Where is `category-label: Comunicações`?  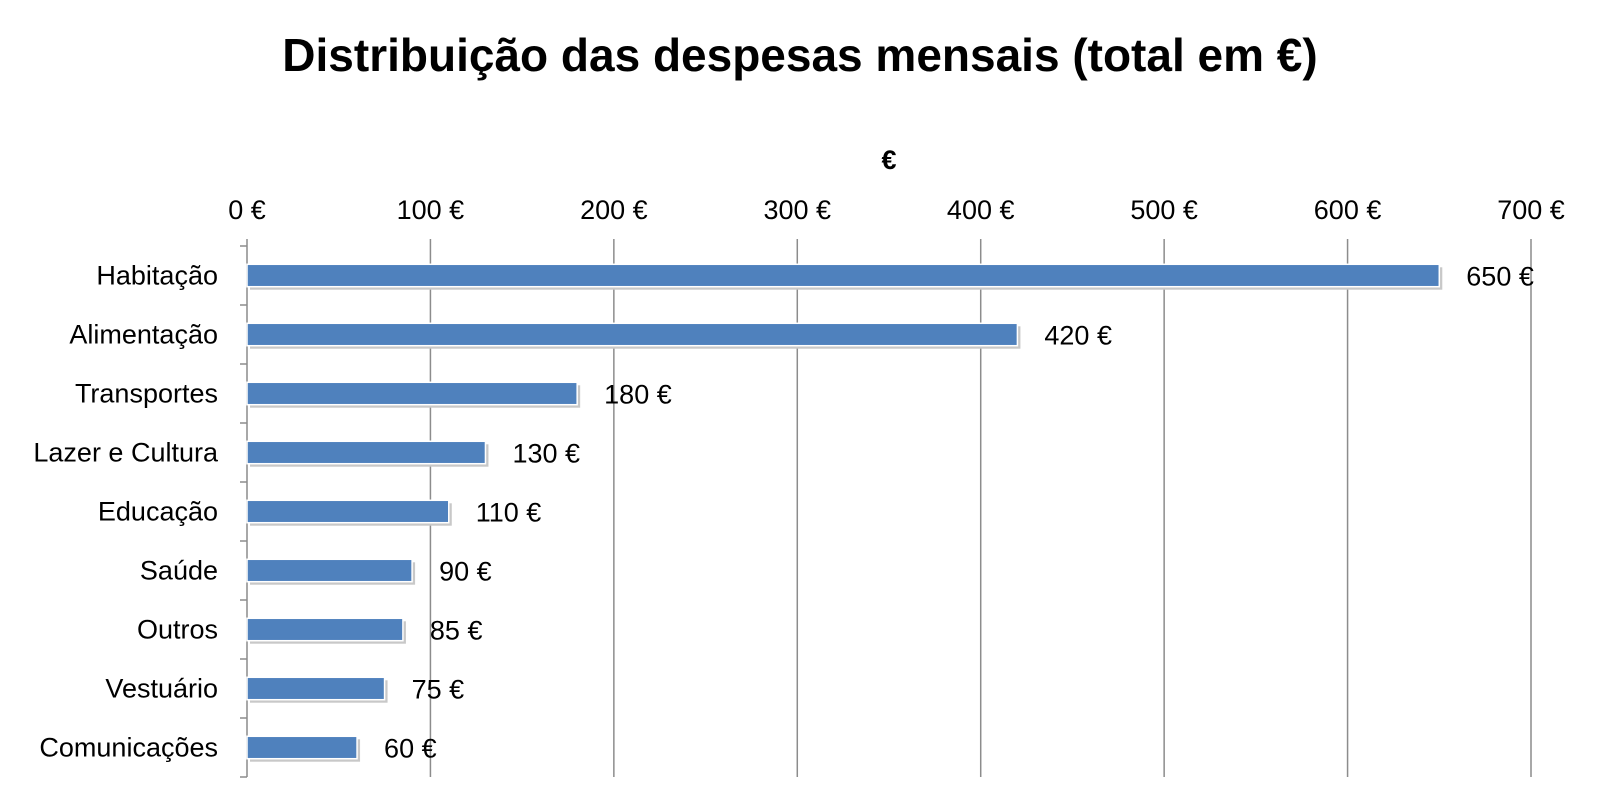 category-label: Comunicações is located at coordinates (128, 748).